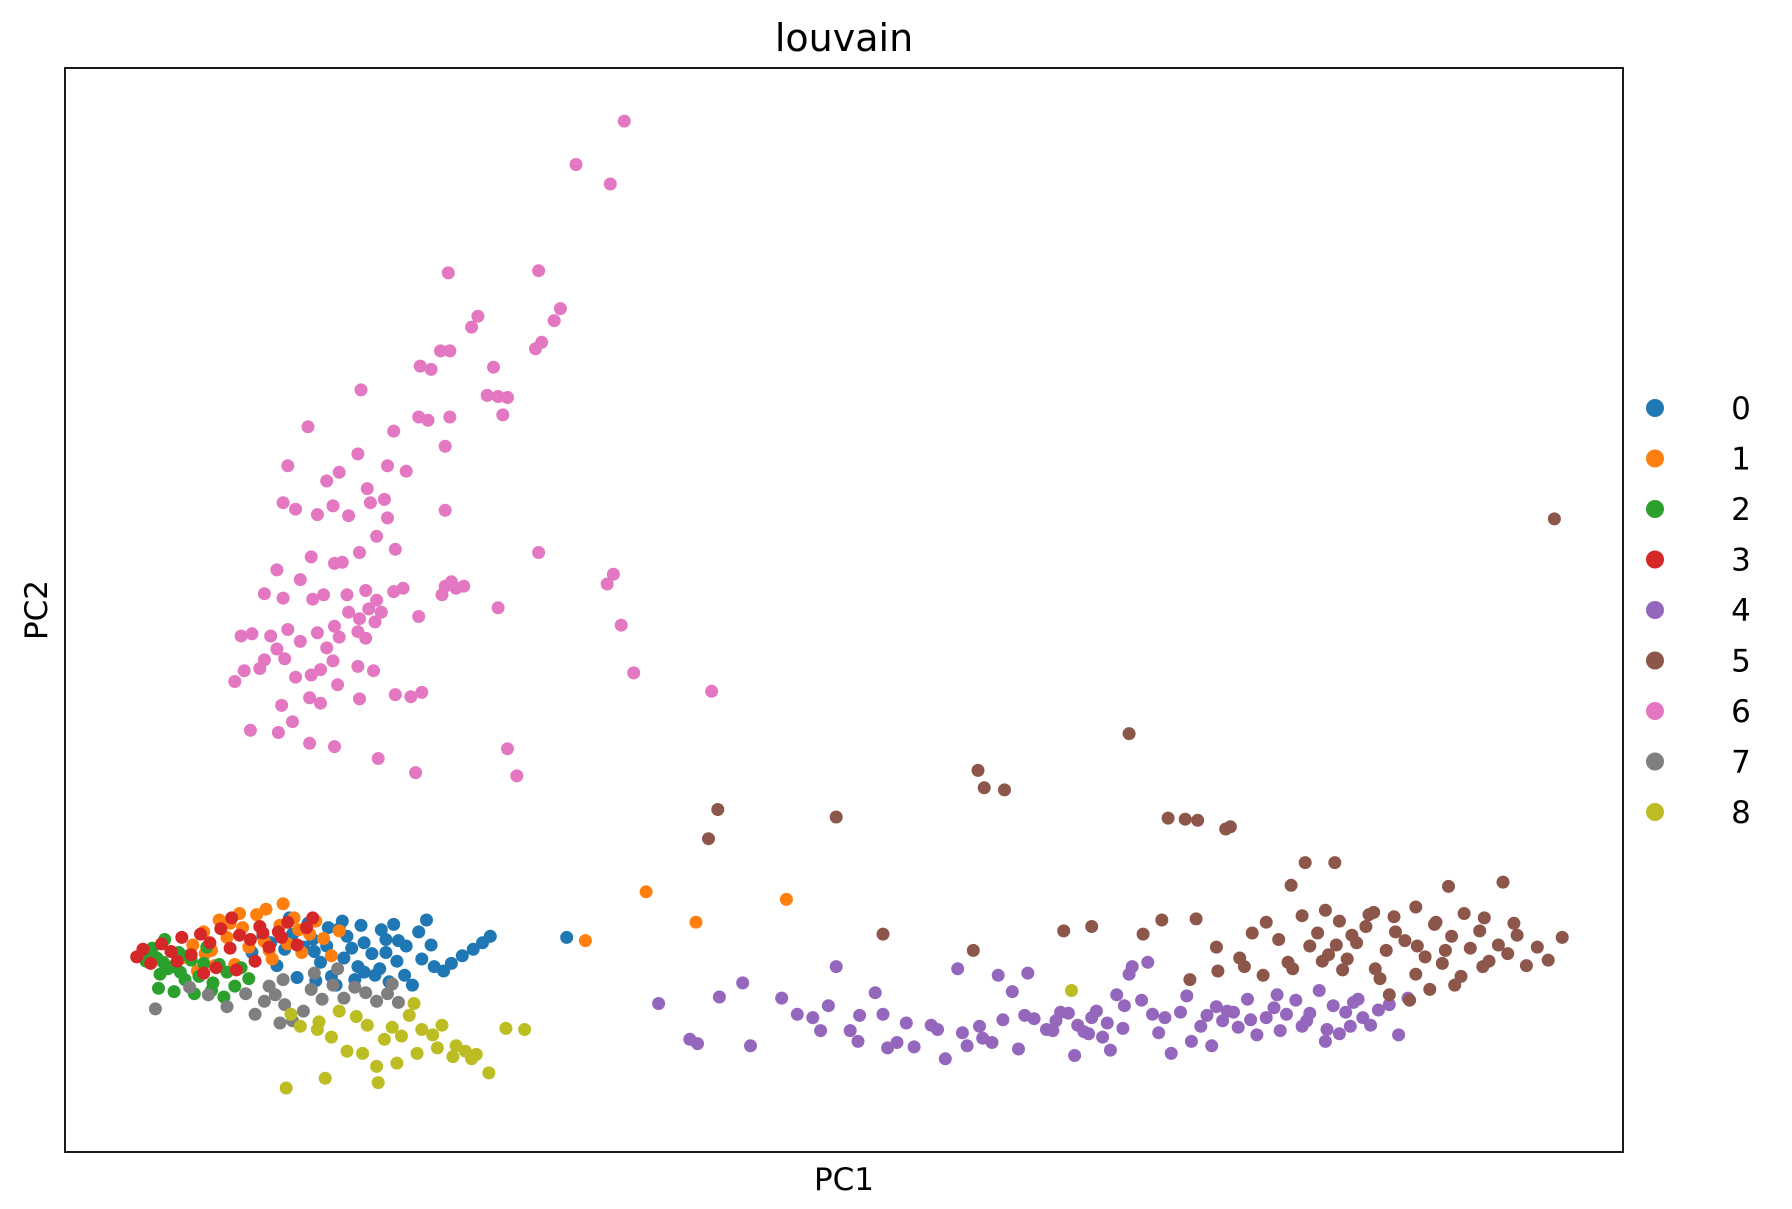 Image resolution: width=1792 pixels, height=1209 pixels. Describe the element at coordinates (1741, 561) in the screenshot. I see `legend-label-3: 3` at that location.